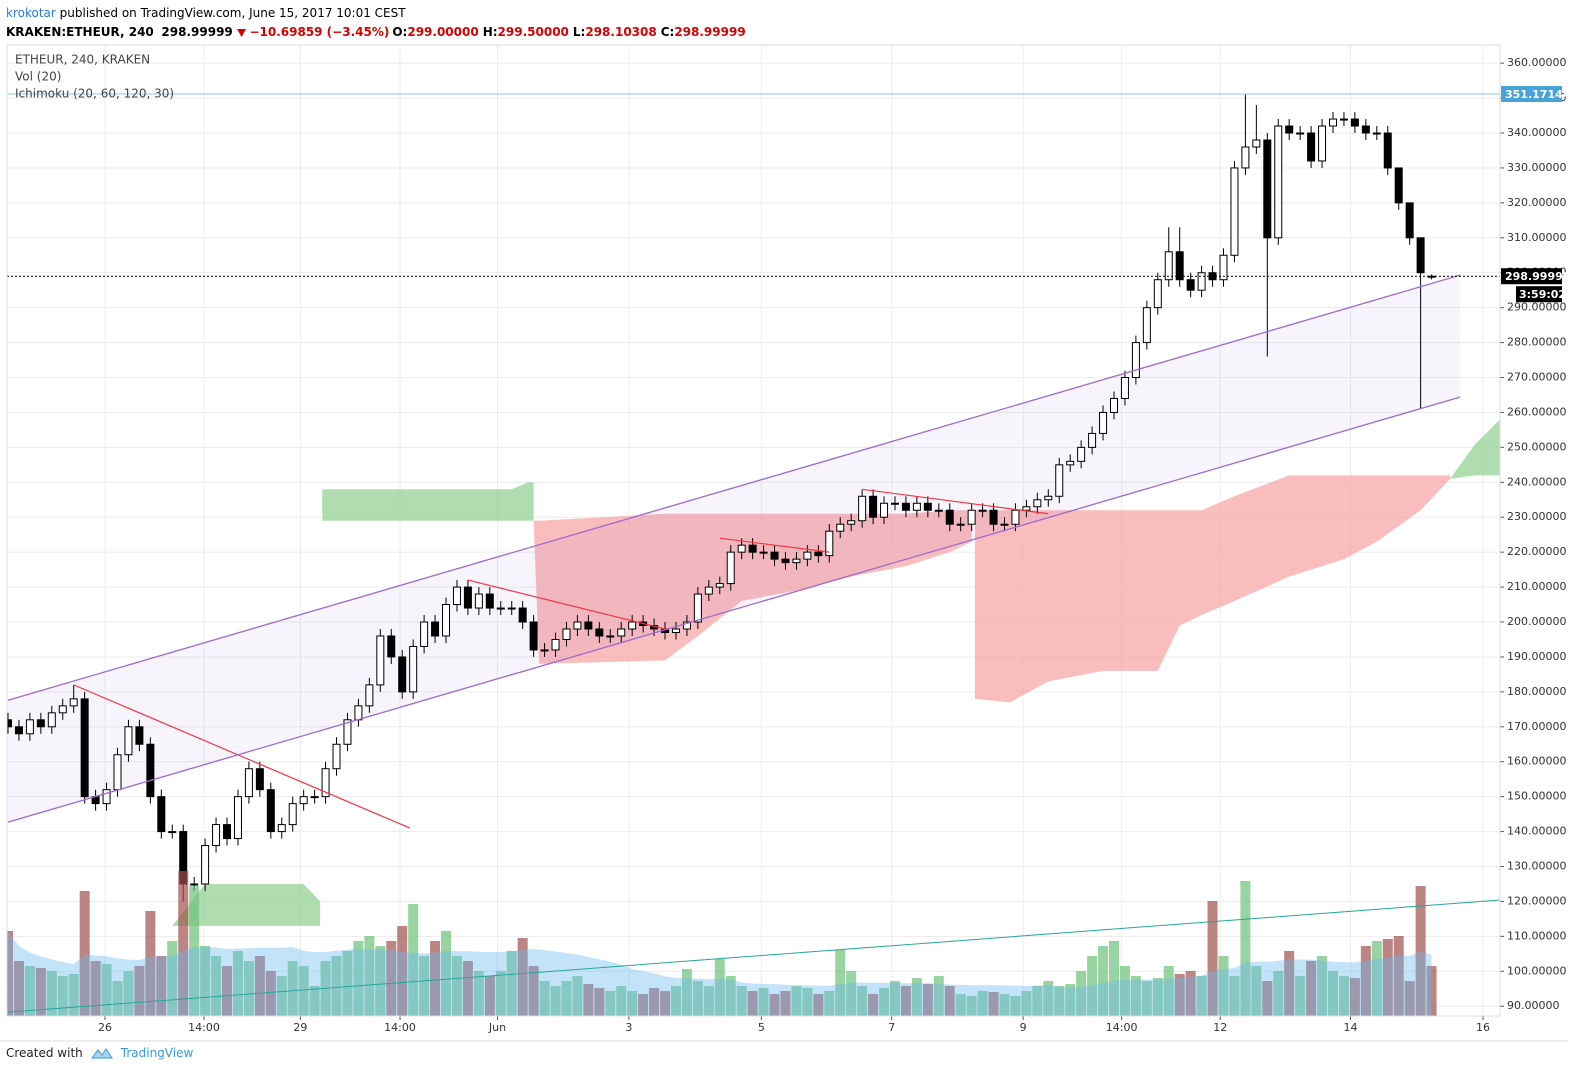 This screenshot has height=1074, width=1569. Describe the element at coordinates (579, 32) in the screenshot. I see `ohlc-key: L:` at that location.